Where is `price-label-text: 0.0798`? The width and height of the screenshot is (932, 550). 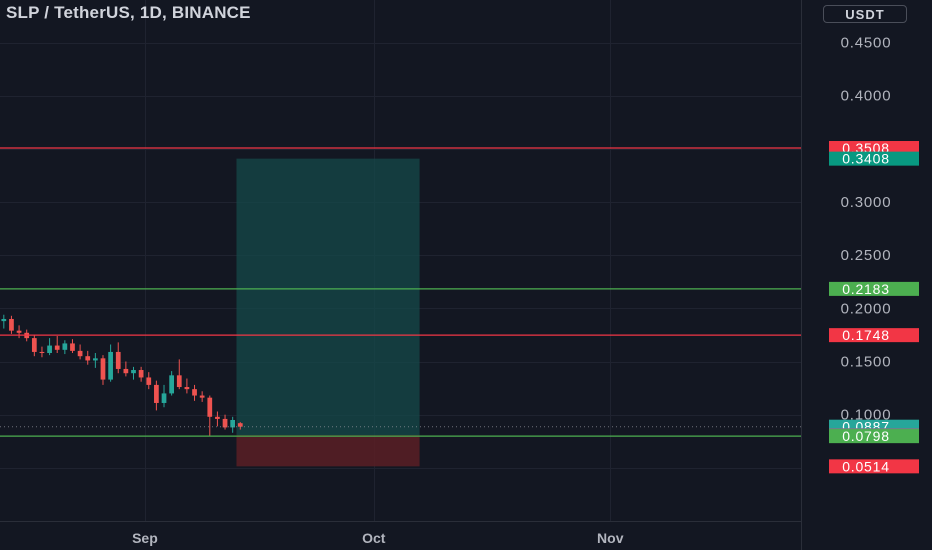 price-label-text: 0.0798 is located at coordinates (866, 436).